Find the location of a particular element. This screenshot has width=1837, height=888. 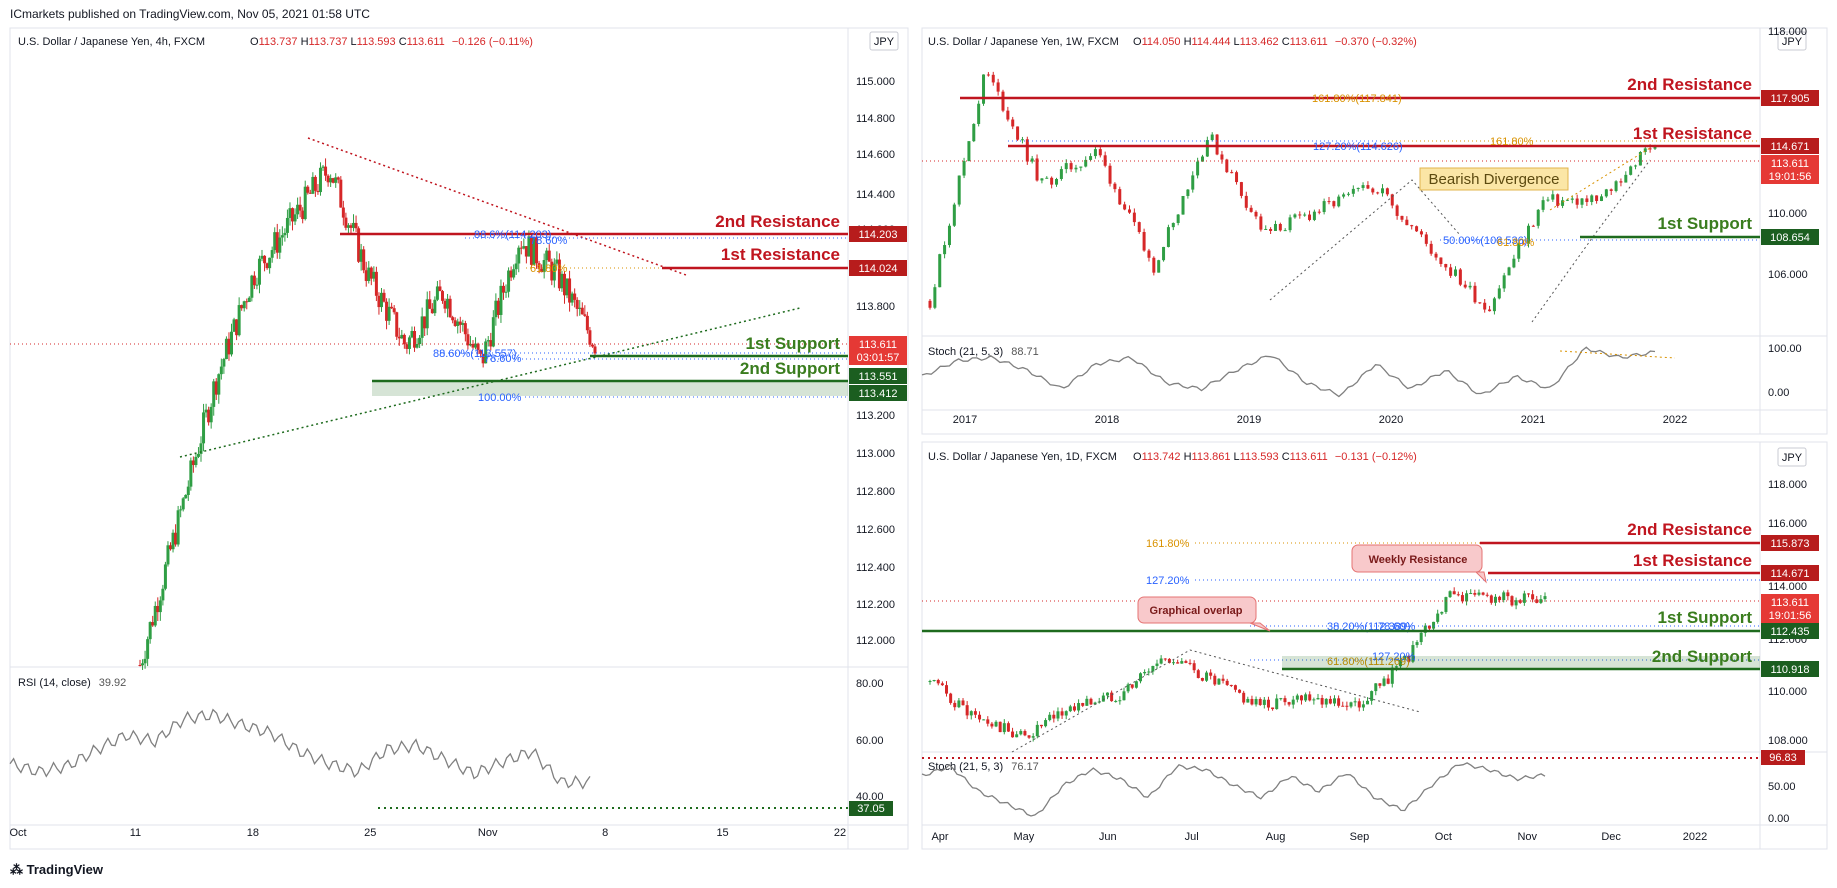

y-tick-label: 114.600 is located at coordinates (875, 155).